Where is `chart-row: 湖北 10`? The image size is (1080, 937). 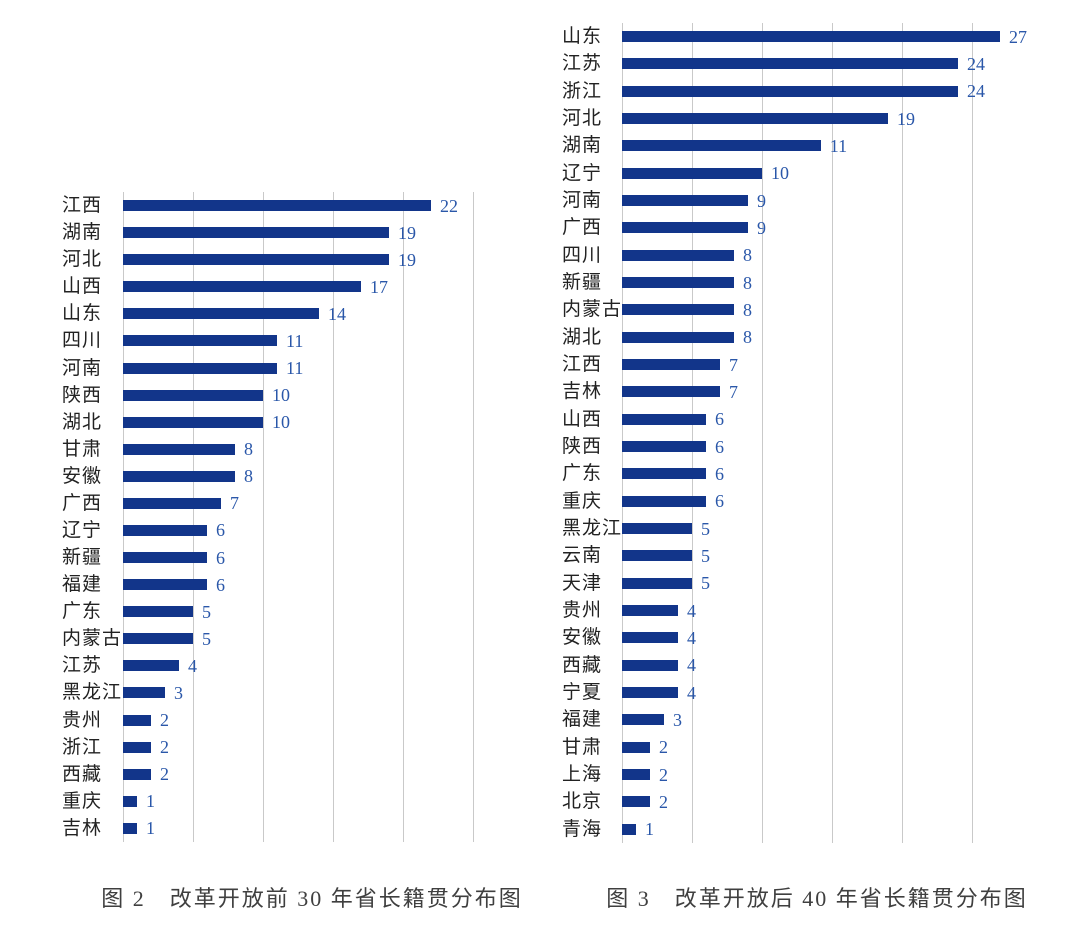
chart-row: 湖北 10 is located at coordinates (267, 422).